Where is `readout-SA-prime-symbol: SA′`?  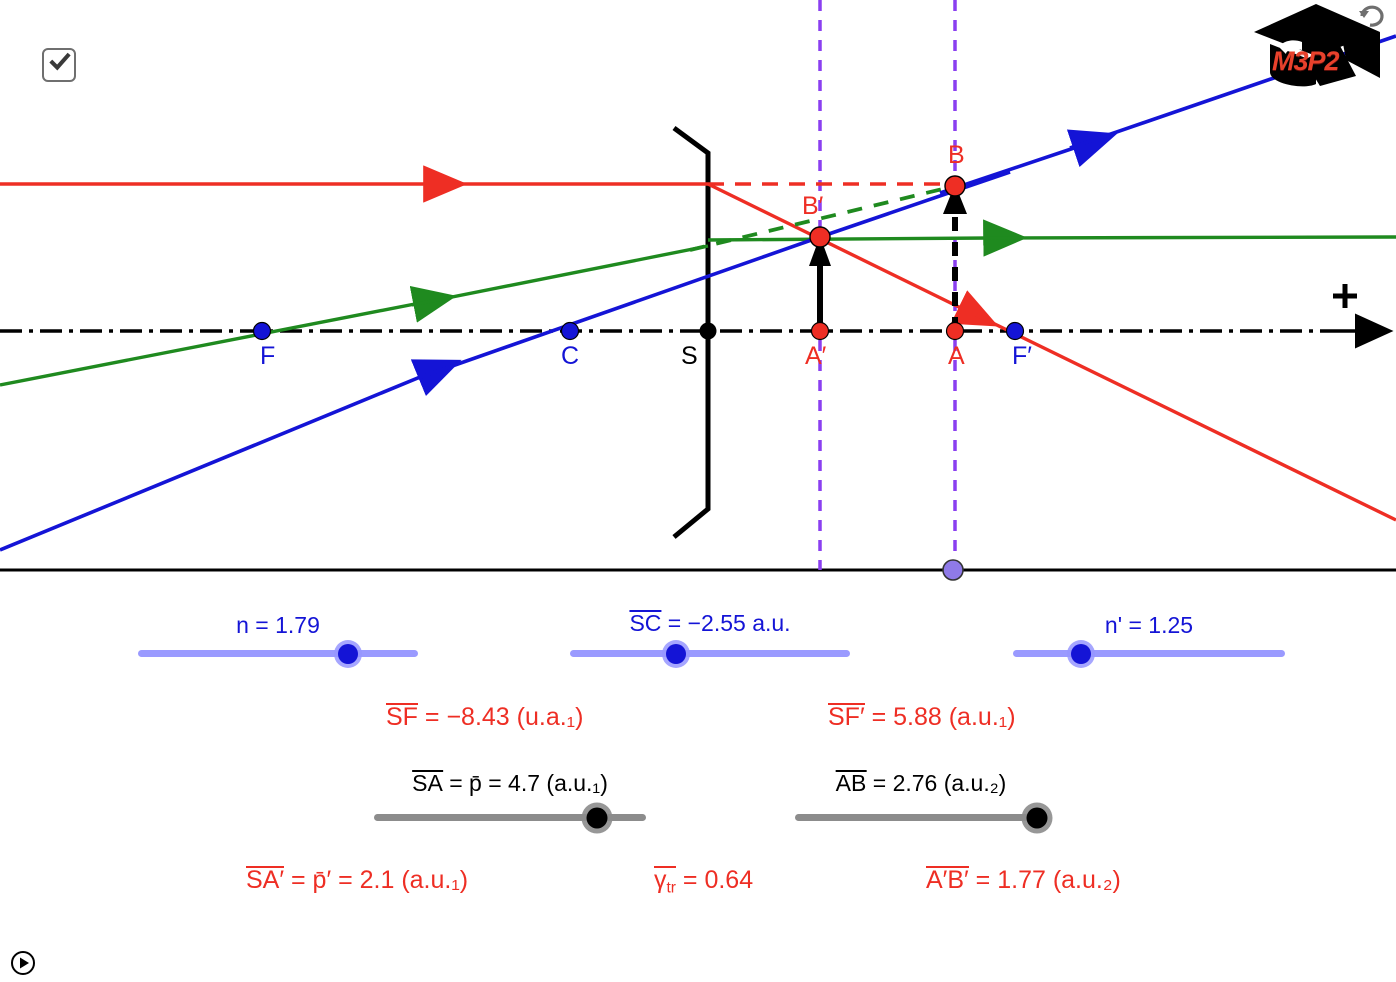
readout-SA-prime-symbol: SA′ is located at coordinates (265, 880).